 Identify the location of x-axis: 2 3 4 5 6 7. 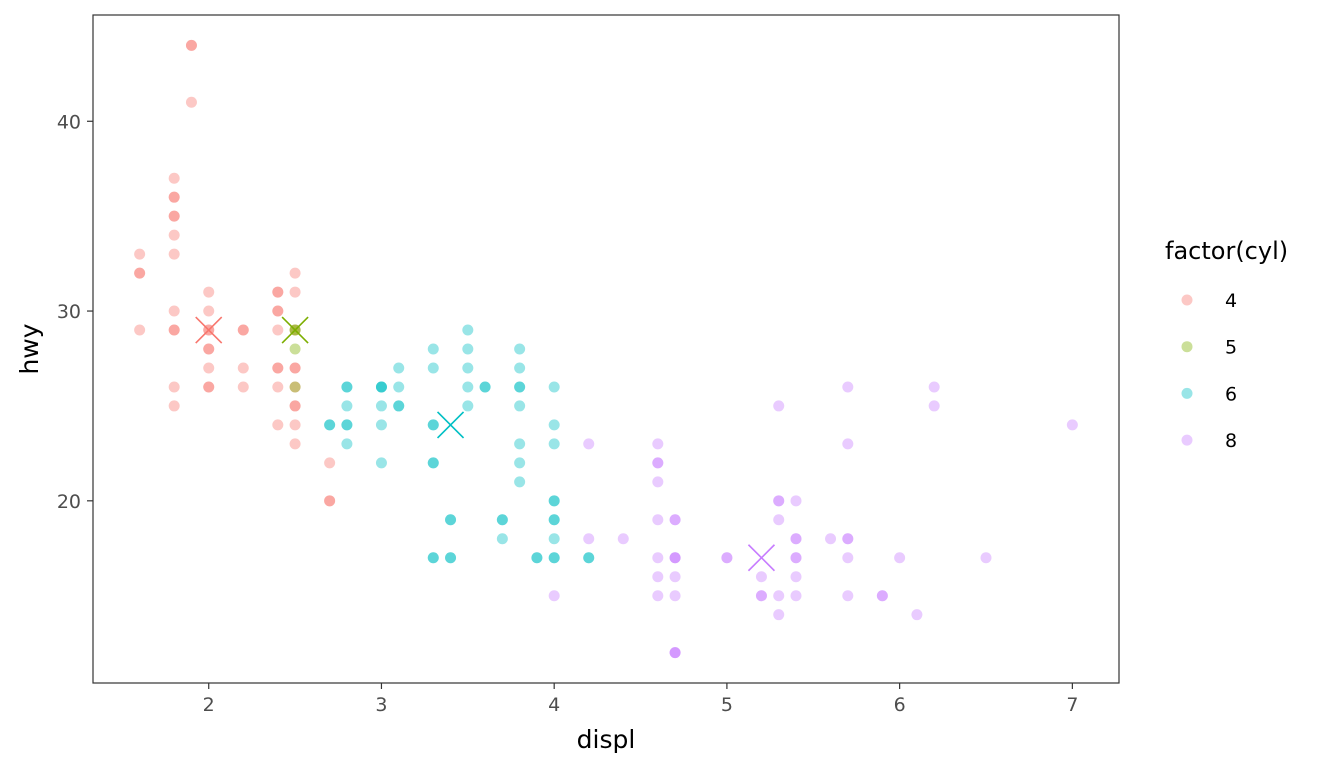
(640, 699).